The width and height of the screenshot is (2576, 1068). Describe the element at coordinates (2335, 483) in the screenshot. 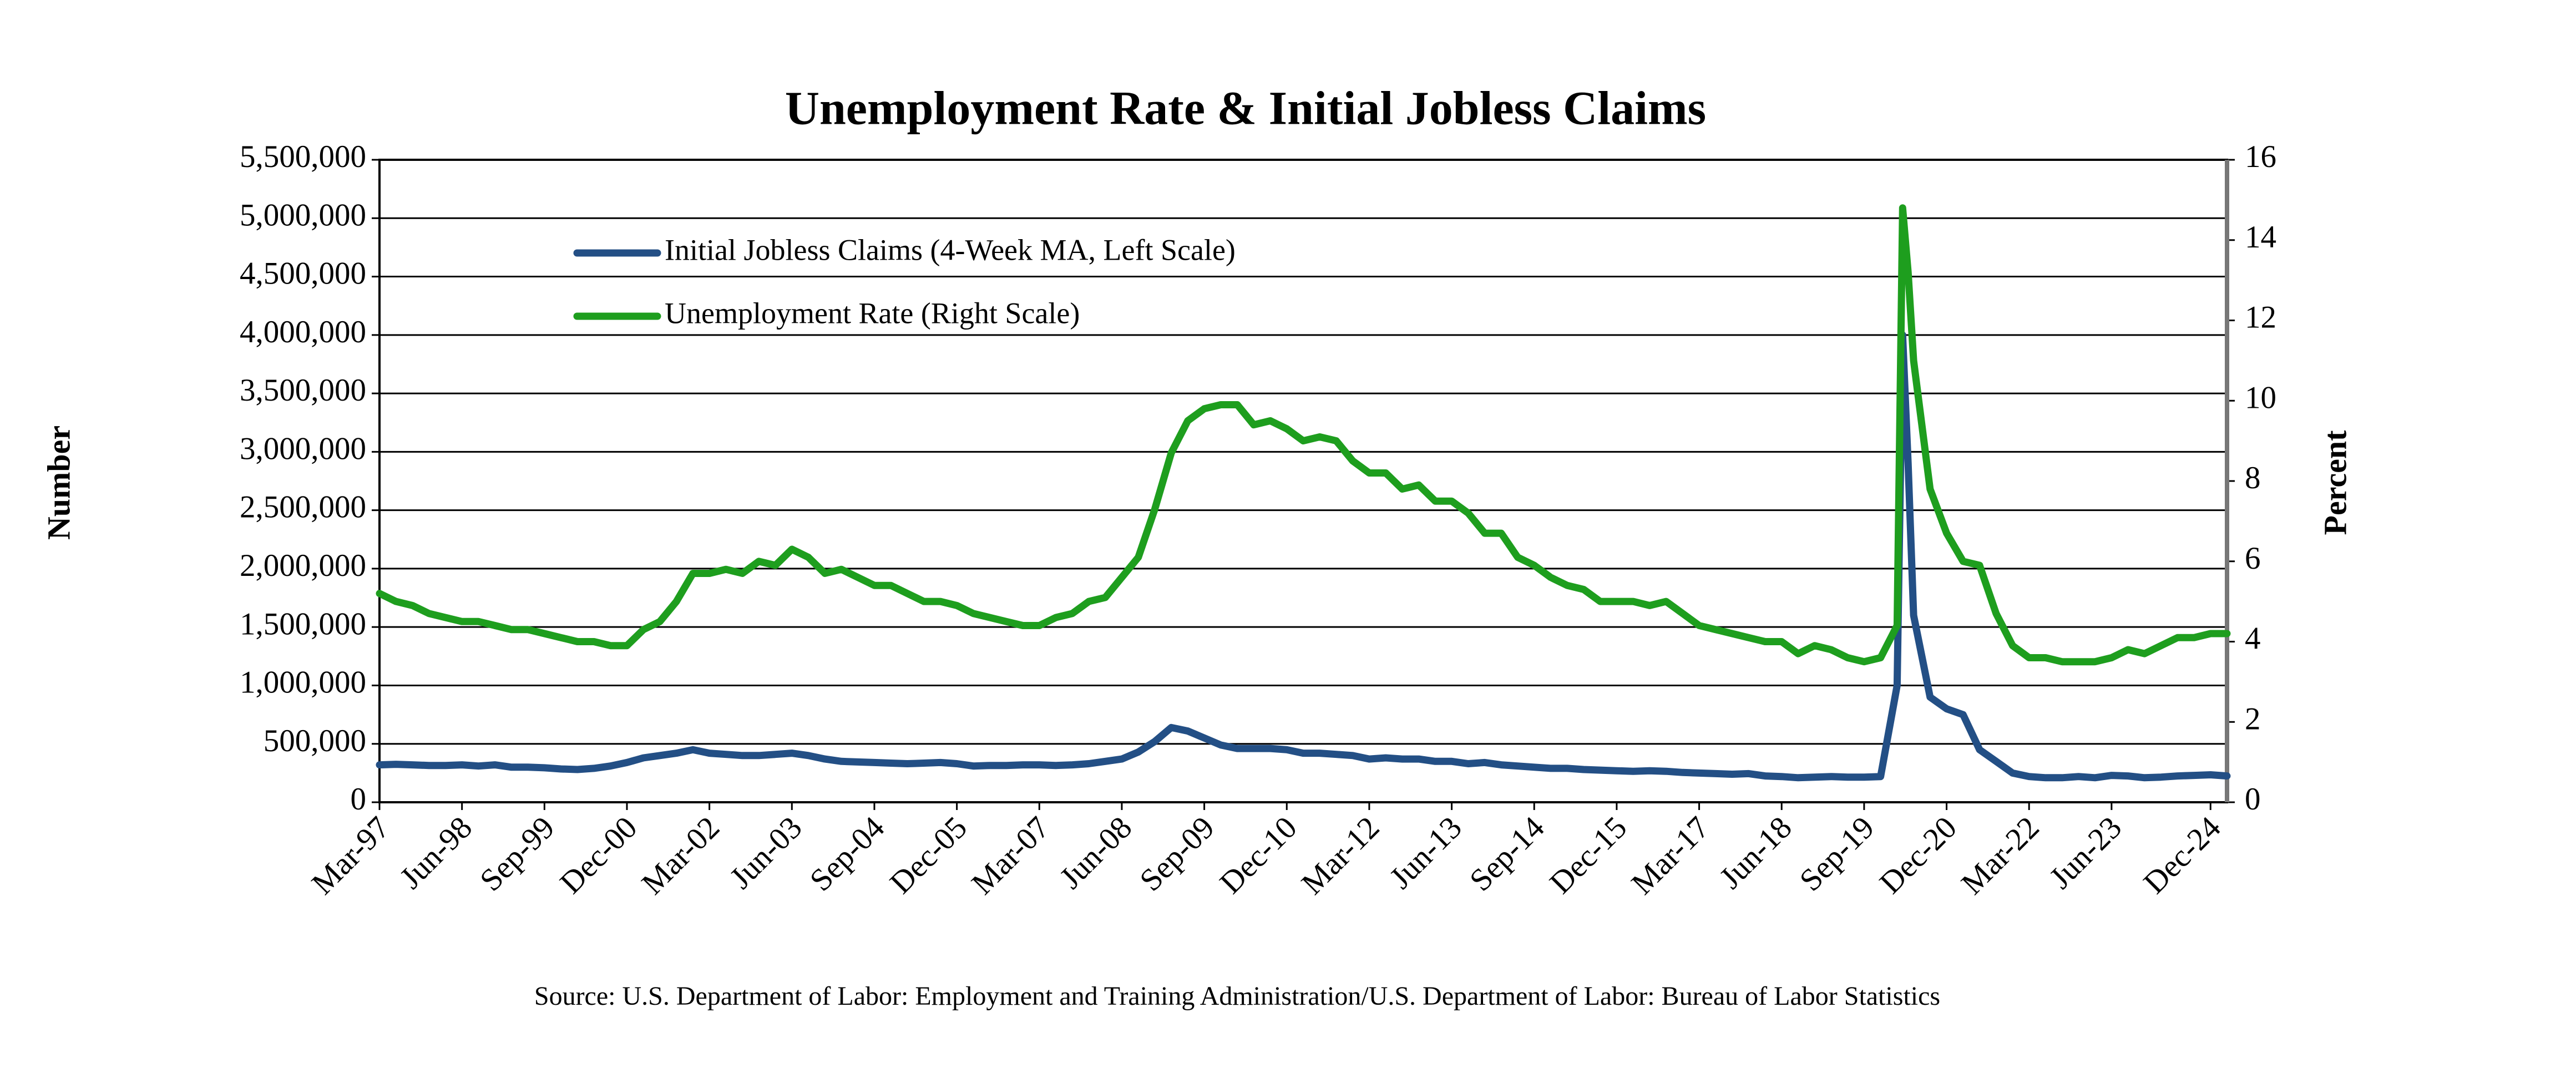

I see `y2-axis-label: Percent` at that location.